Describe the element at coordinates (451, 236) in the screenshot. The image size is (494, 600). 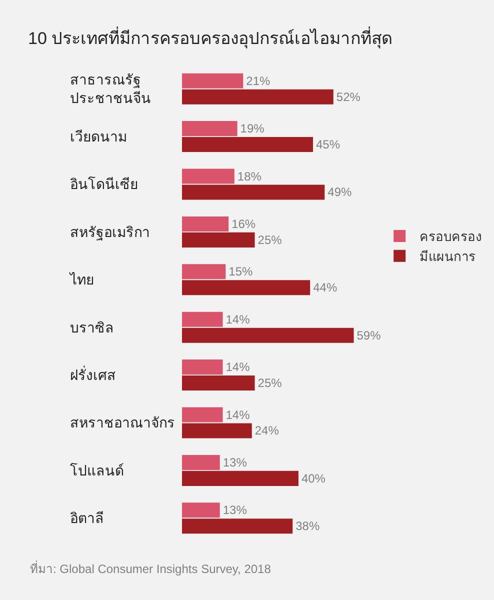
I see `legend-label: ครอบครอง` at that location.